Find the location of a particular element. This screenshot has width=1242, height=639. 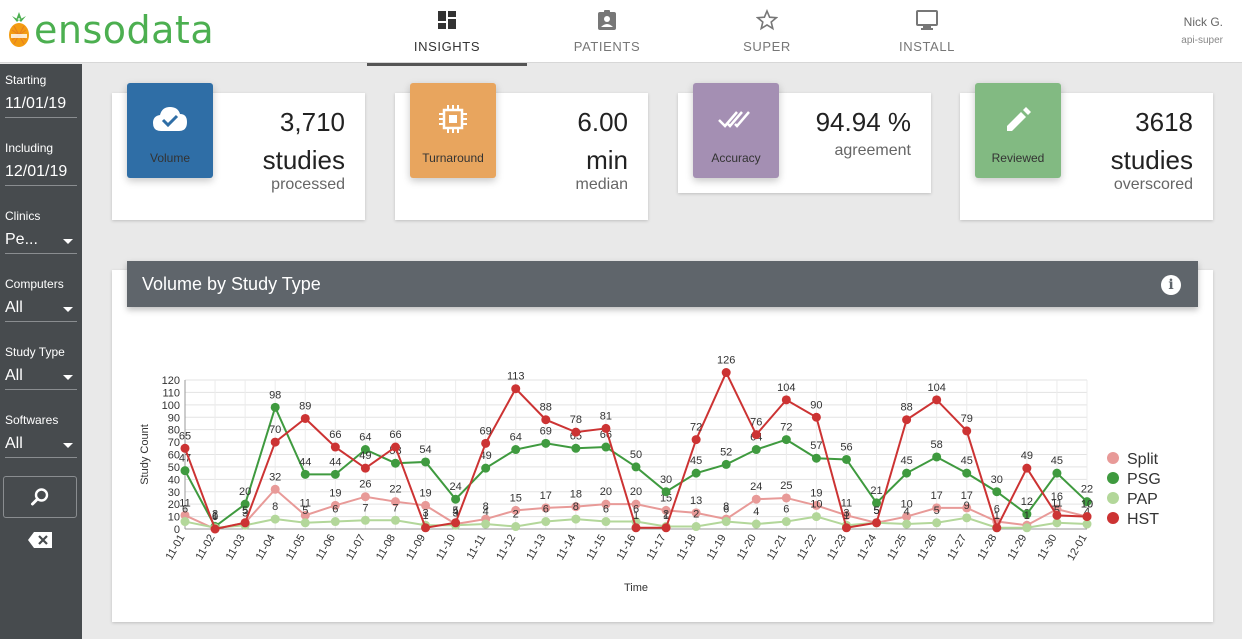

logo: ensodata is located at coordinates (110, 30).